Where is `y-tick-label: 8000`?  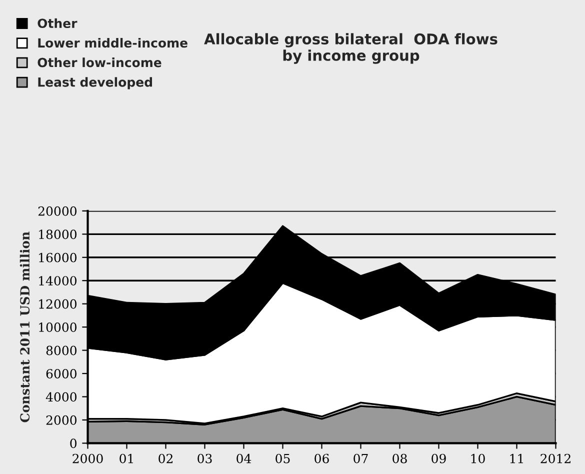 y-tick-label: 8000 is located at coordinates (61, 351).